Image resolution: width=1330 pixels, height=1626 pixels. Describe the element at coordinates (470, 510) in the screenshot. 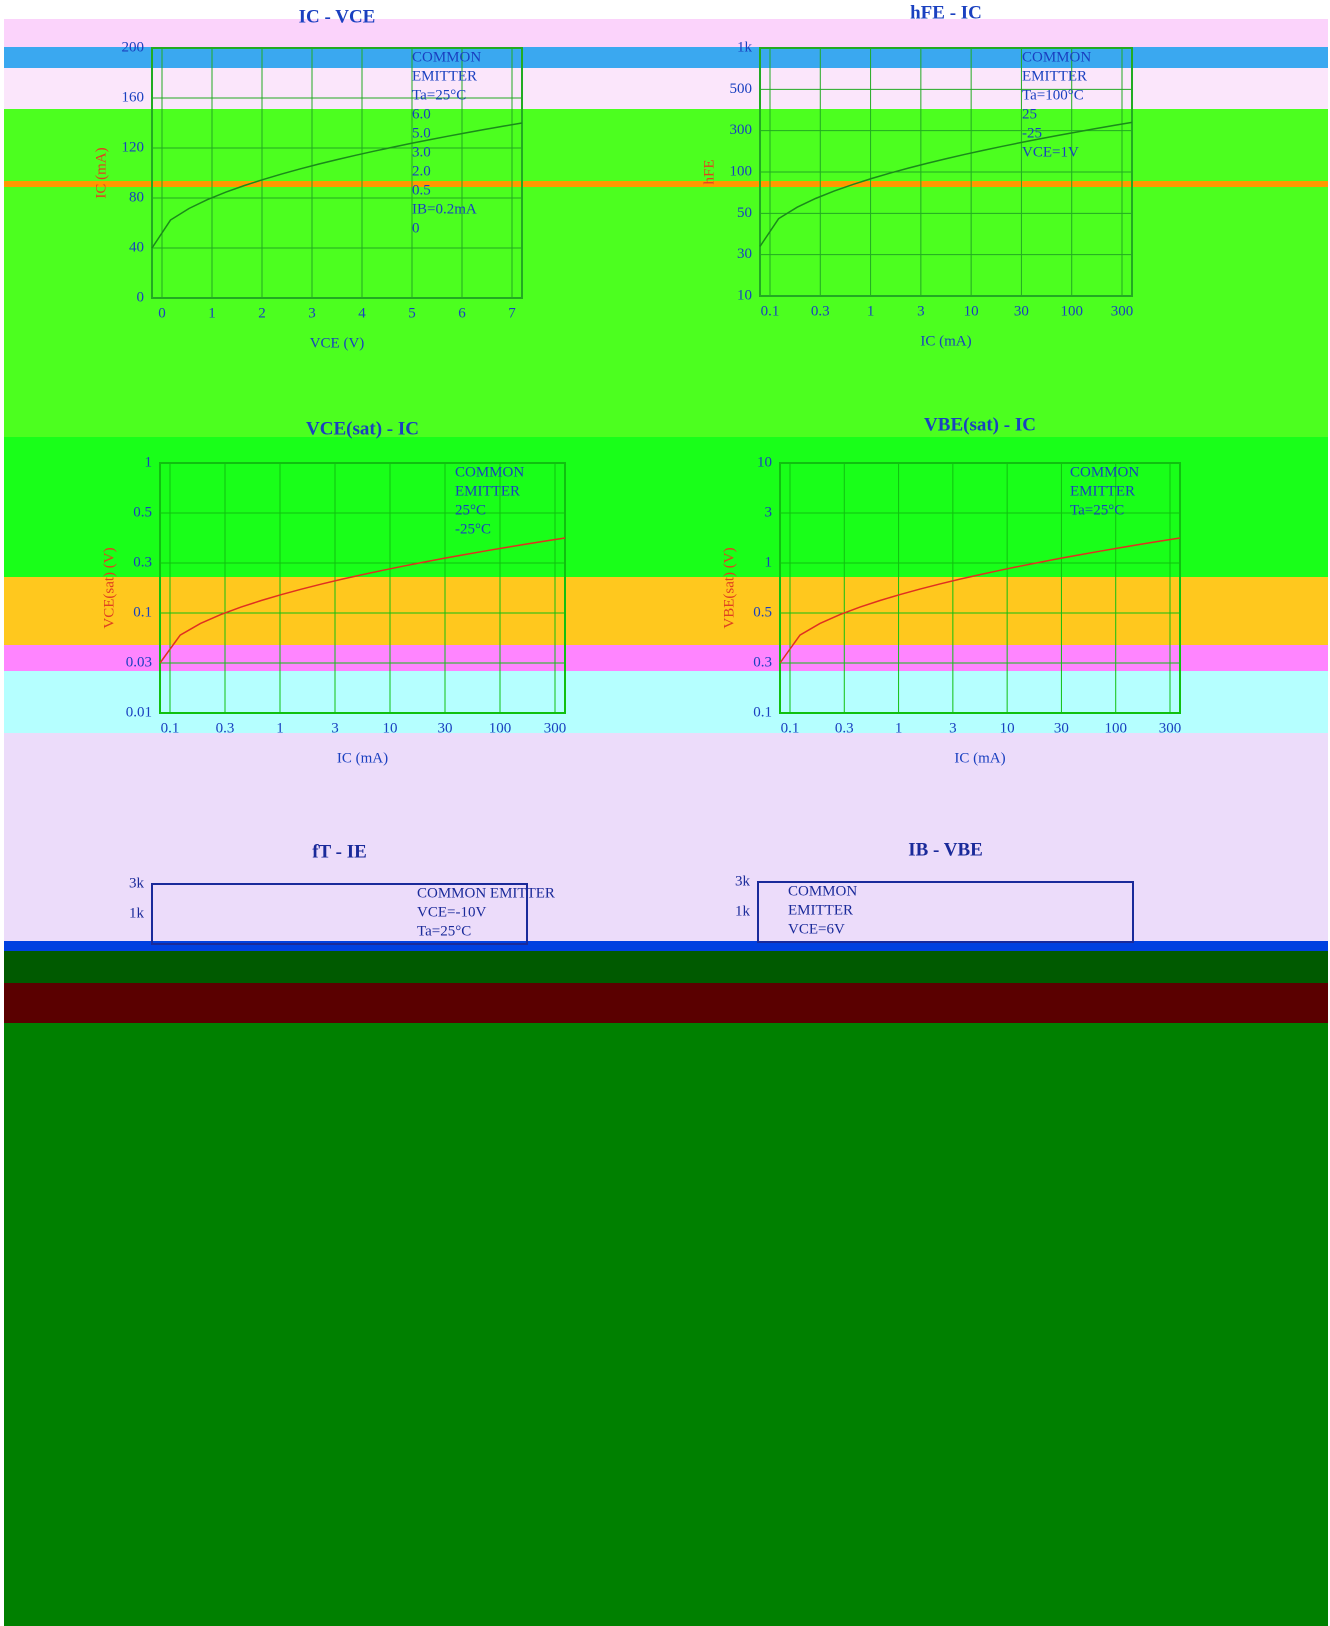

I see `annotation: 25°C` at that location.